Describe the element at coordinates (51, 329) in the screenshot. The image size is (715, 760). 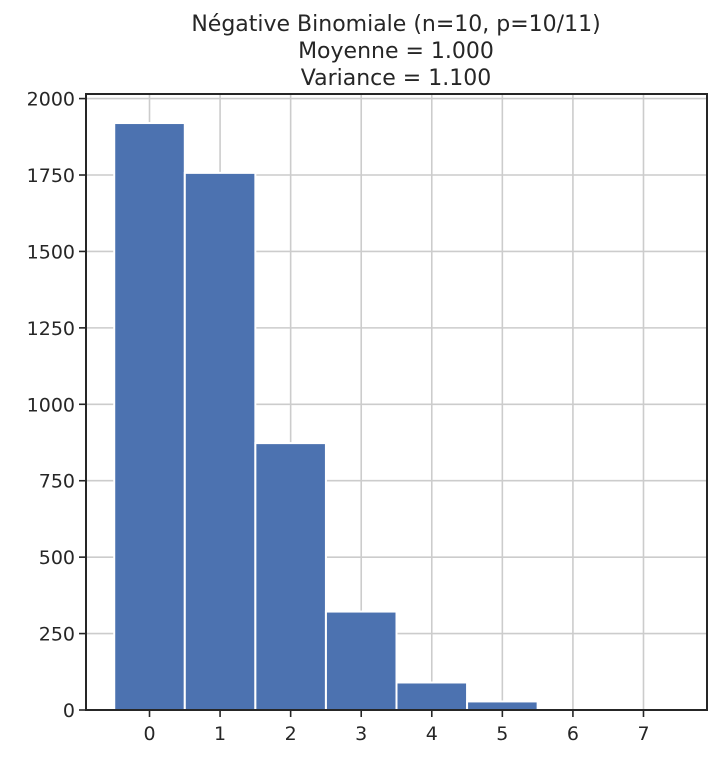
I see `y-tick-label: 1250` at that location.